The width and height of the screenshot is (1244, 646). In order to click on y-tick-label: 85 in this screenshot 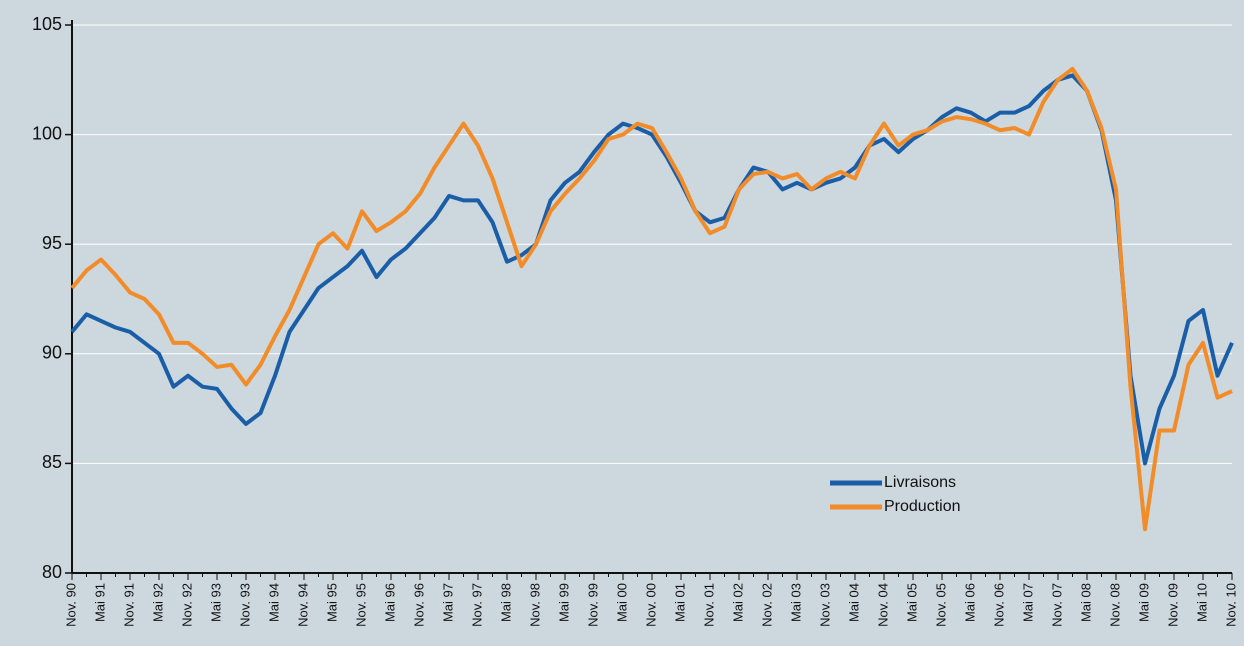, I will do `click(52, 462)`.